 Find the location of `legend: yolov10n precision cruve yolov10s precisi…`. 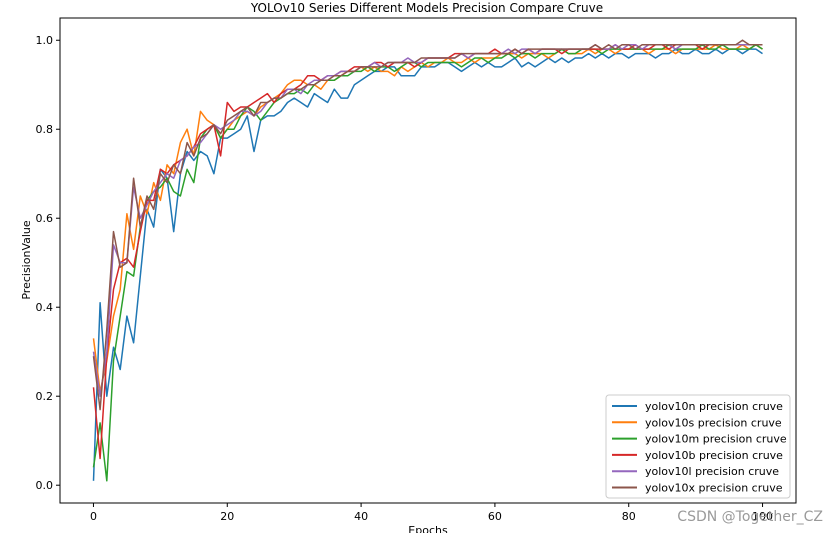

legend: yolov10n precision cruve yolov10s precisi… is located at coordinates (698, 446).